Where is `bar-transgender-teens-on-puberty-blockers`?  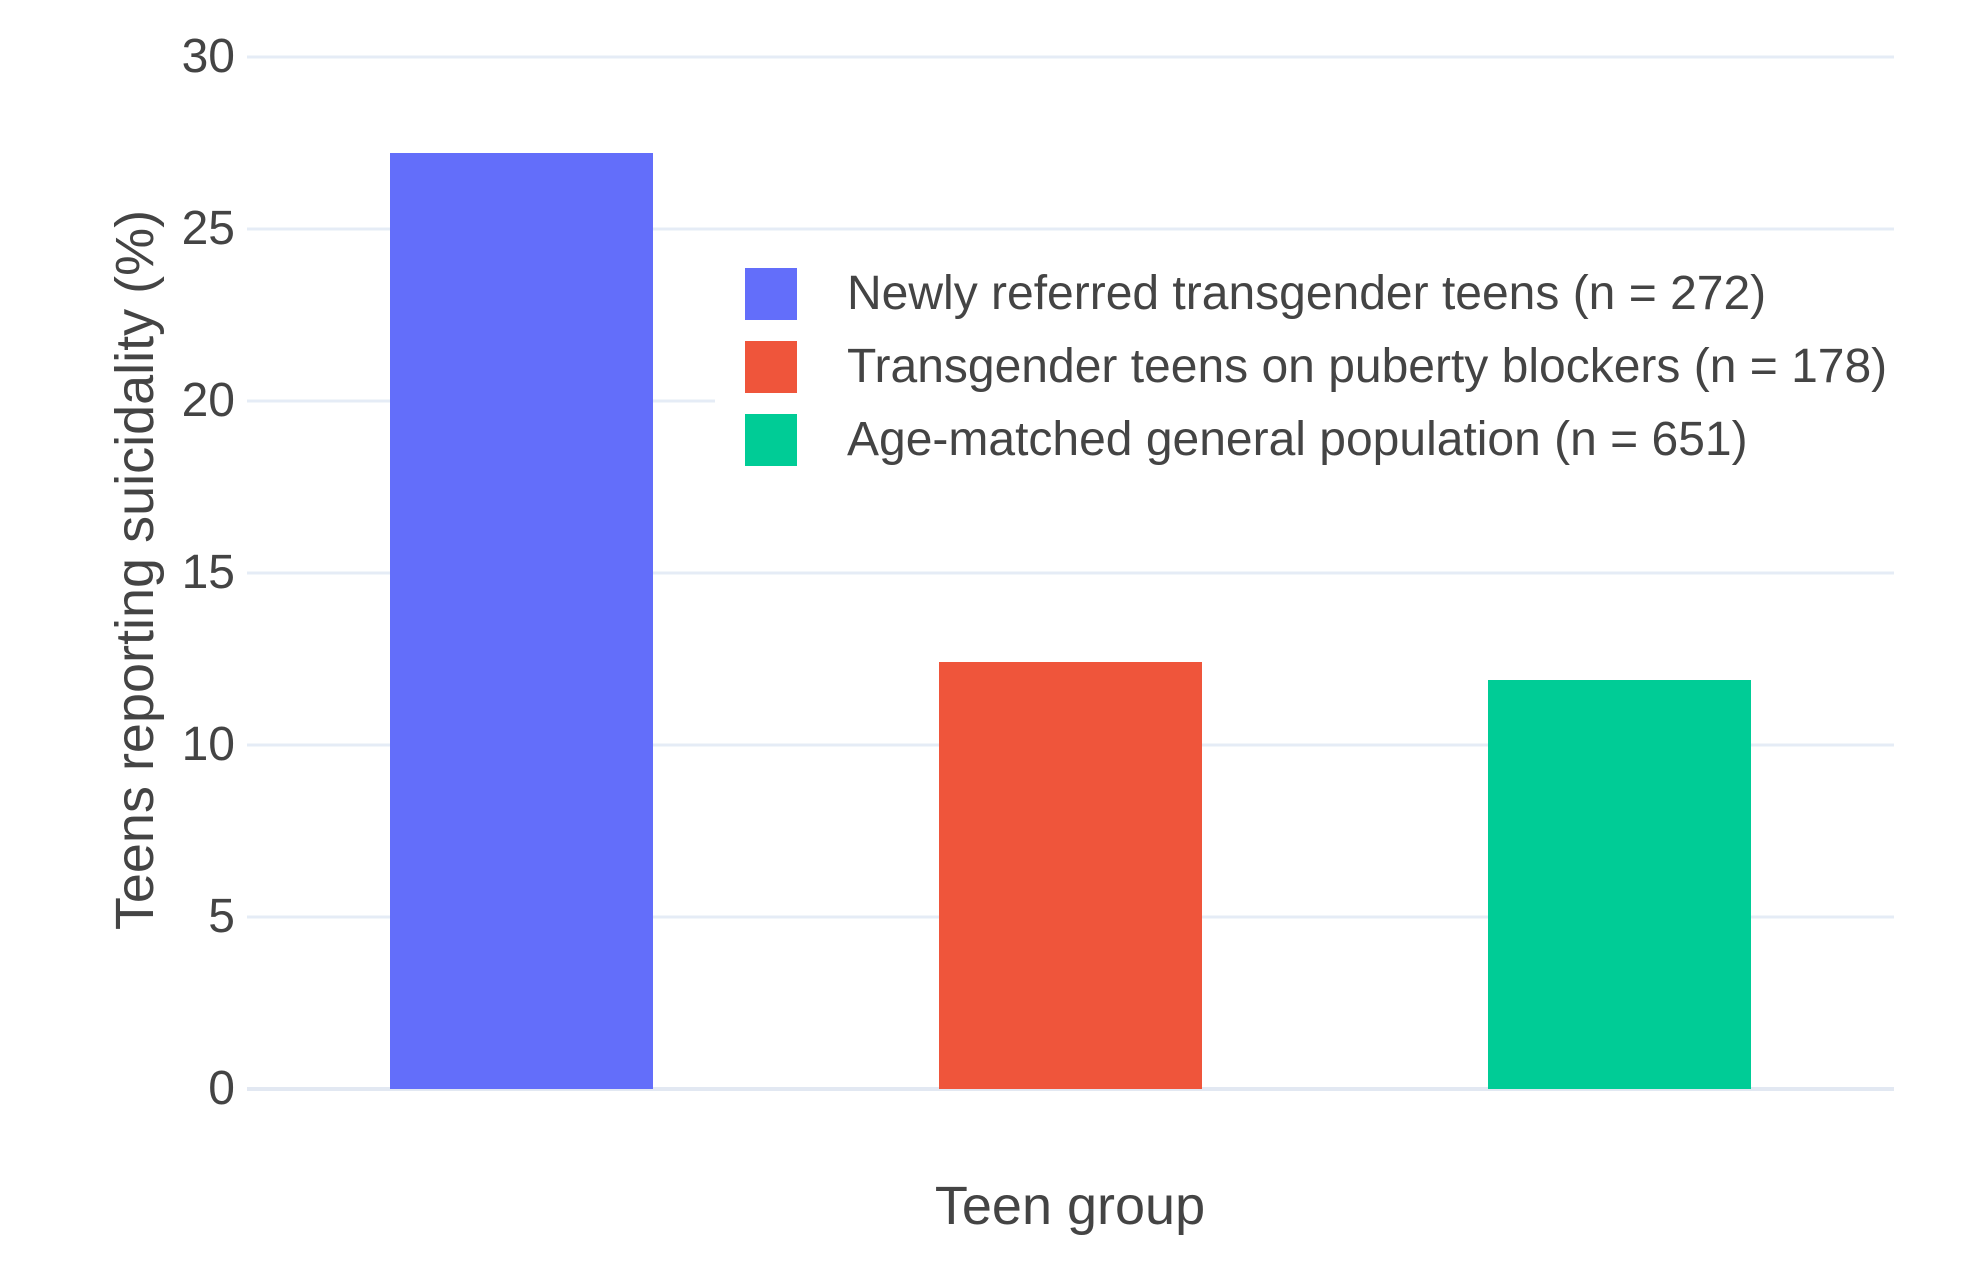
bar-transgender-teens-on-puberty-blockers is located at coordinates (1070, 875).